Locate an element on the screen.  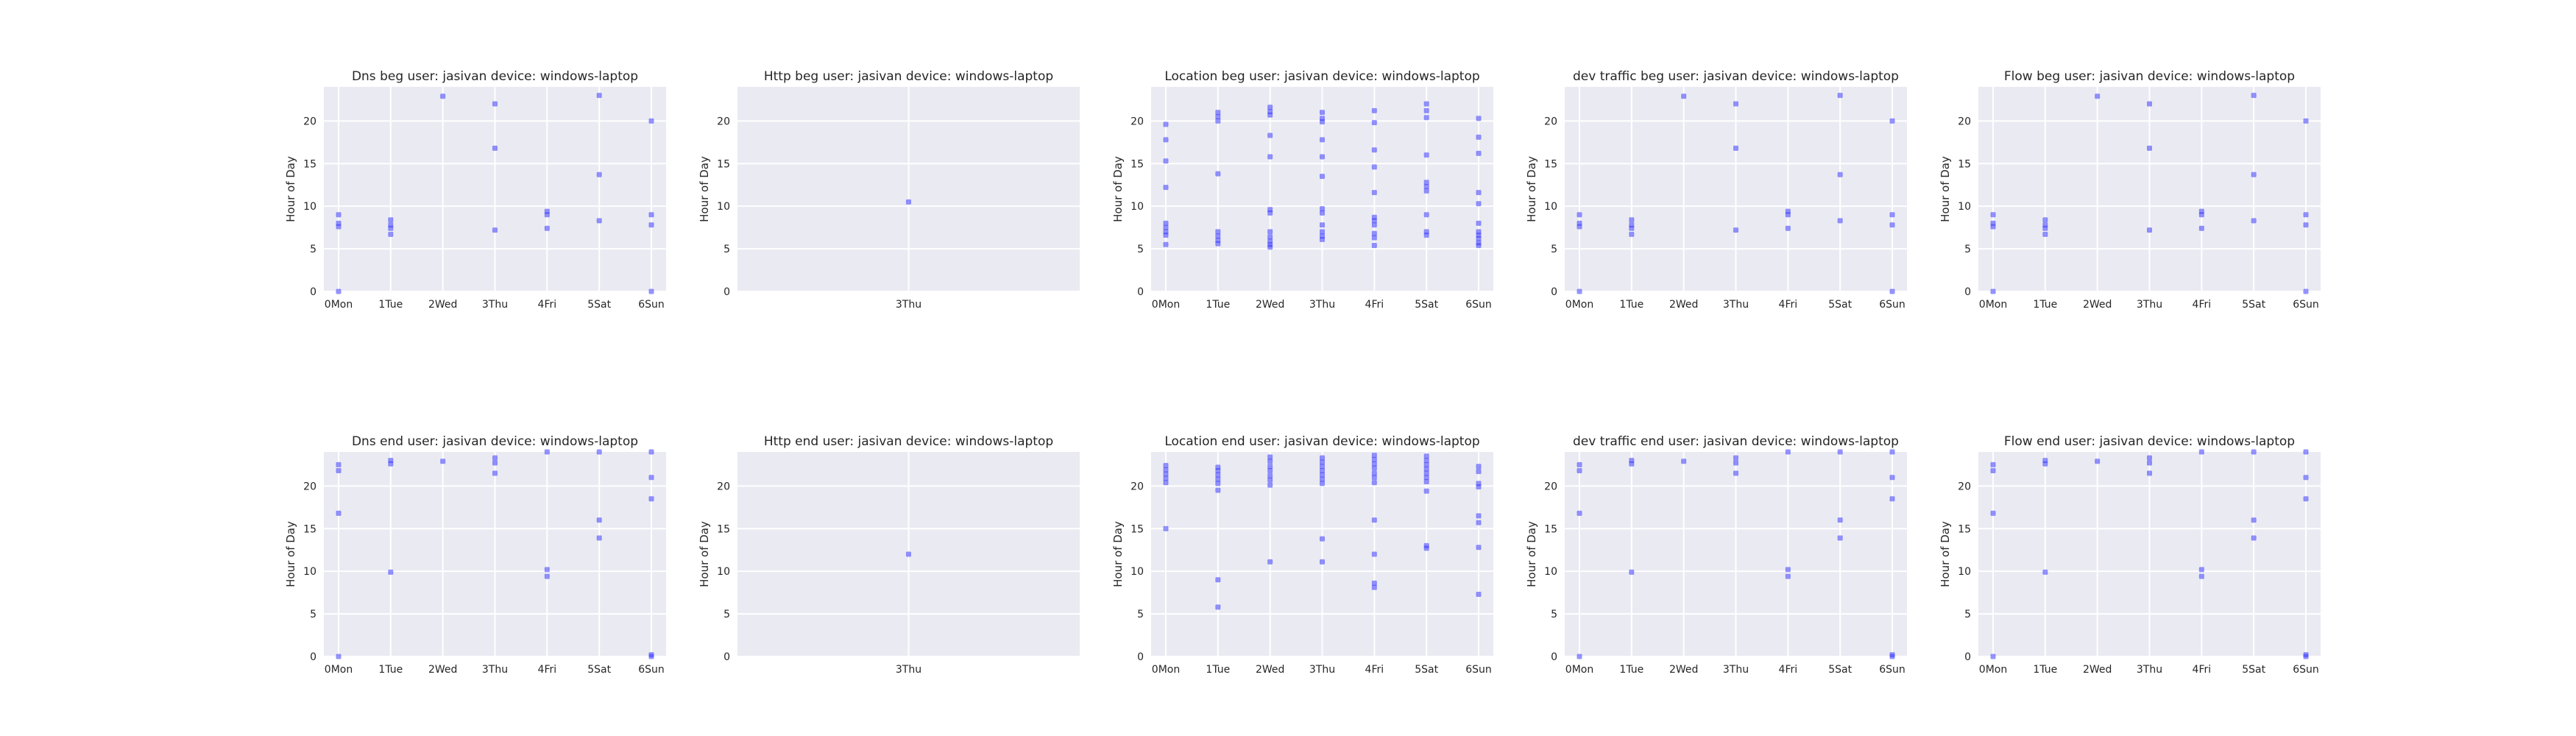
y-tick-label: 20 is located at coordinates (723, 121).